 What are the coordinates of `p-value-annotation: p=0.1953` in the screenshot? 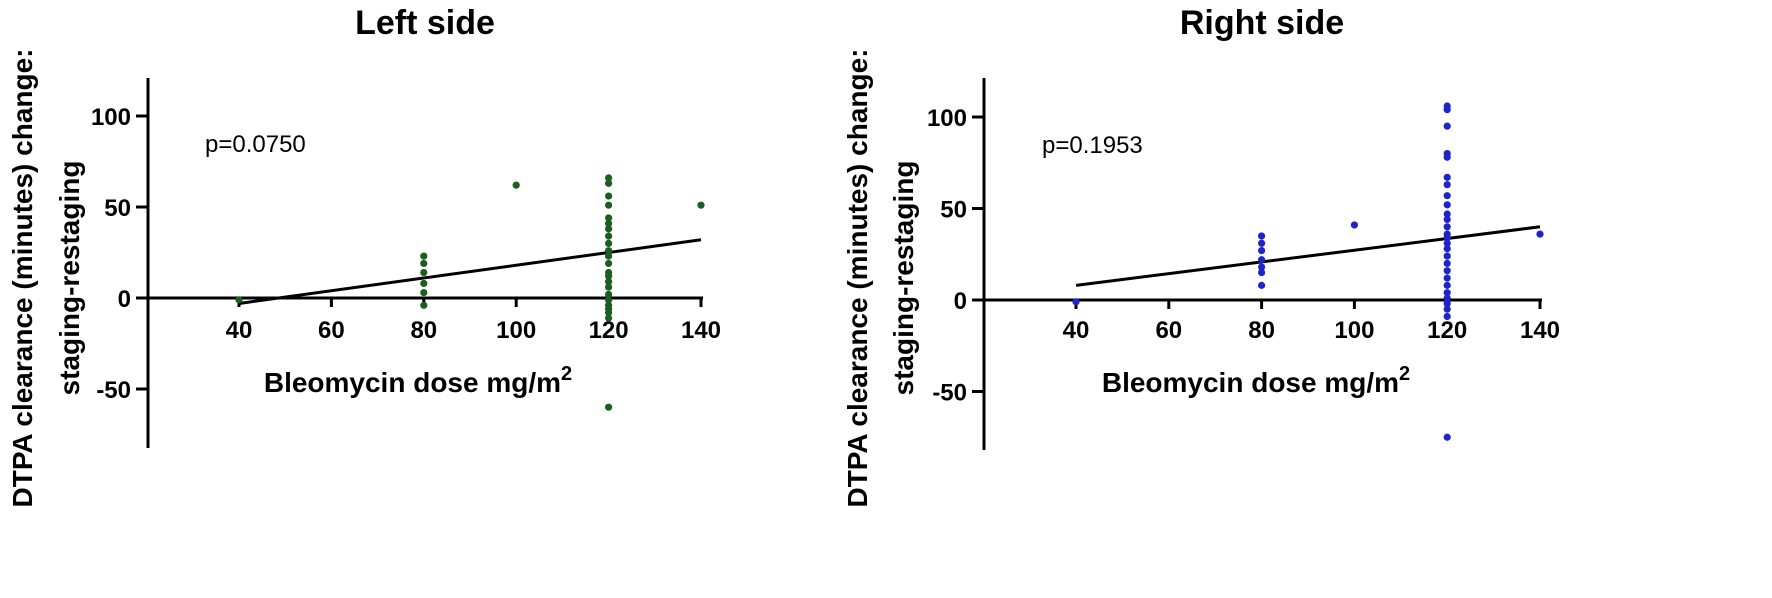 It's located at (1092, 145).